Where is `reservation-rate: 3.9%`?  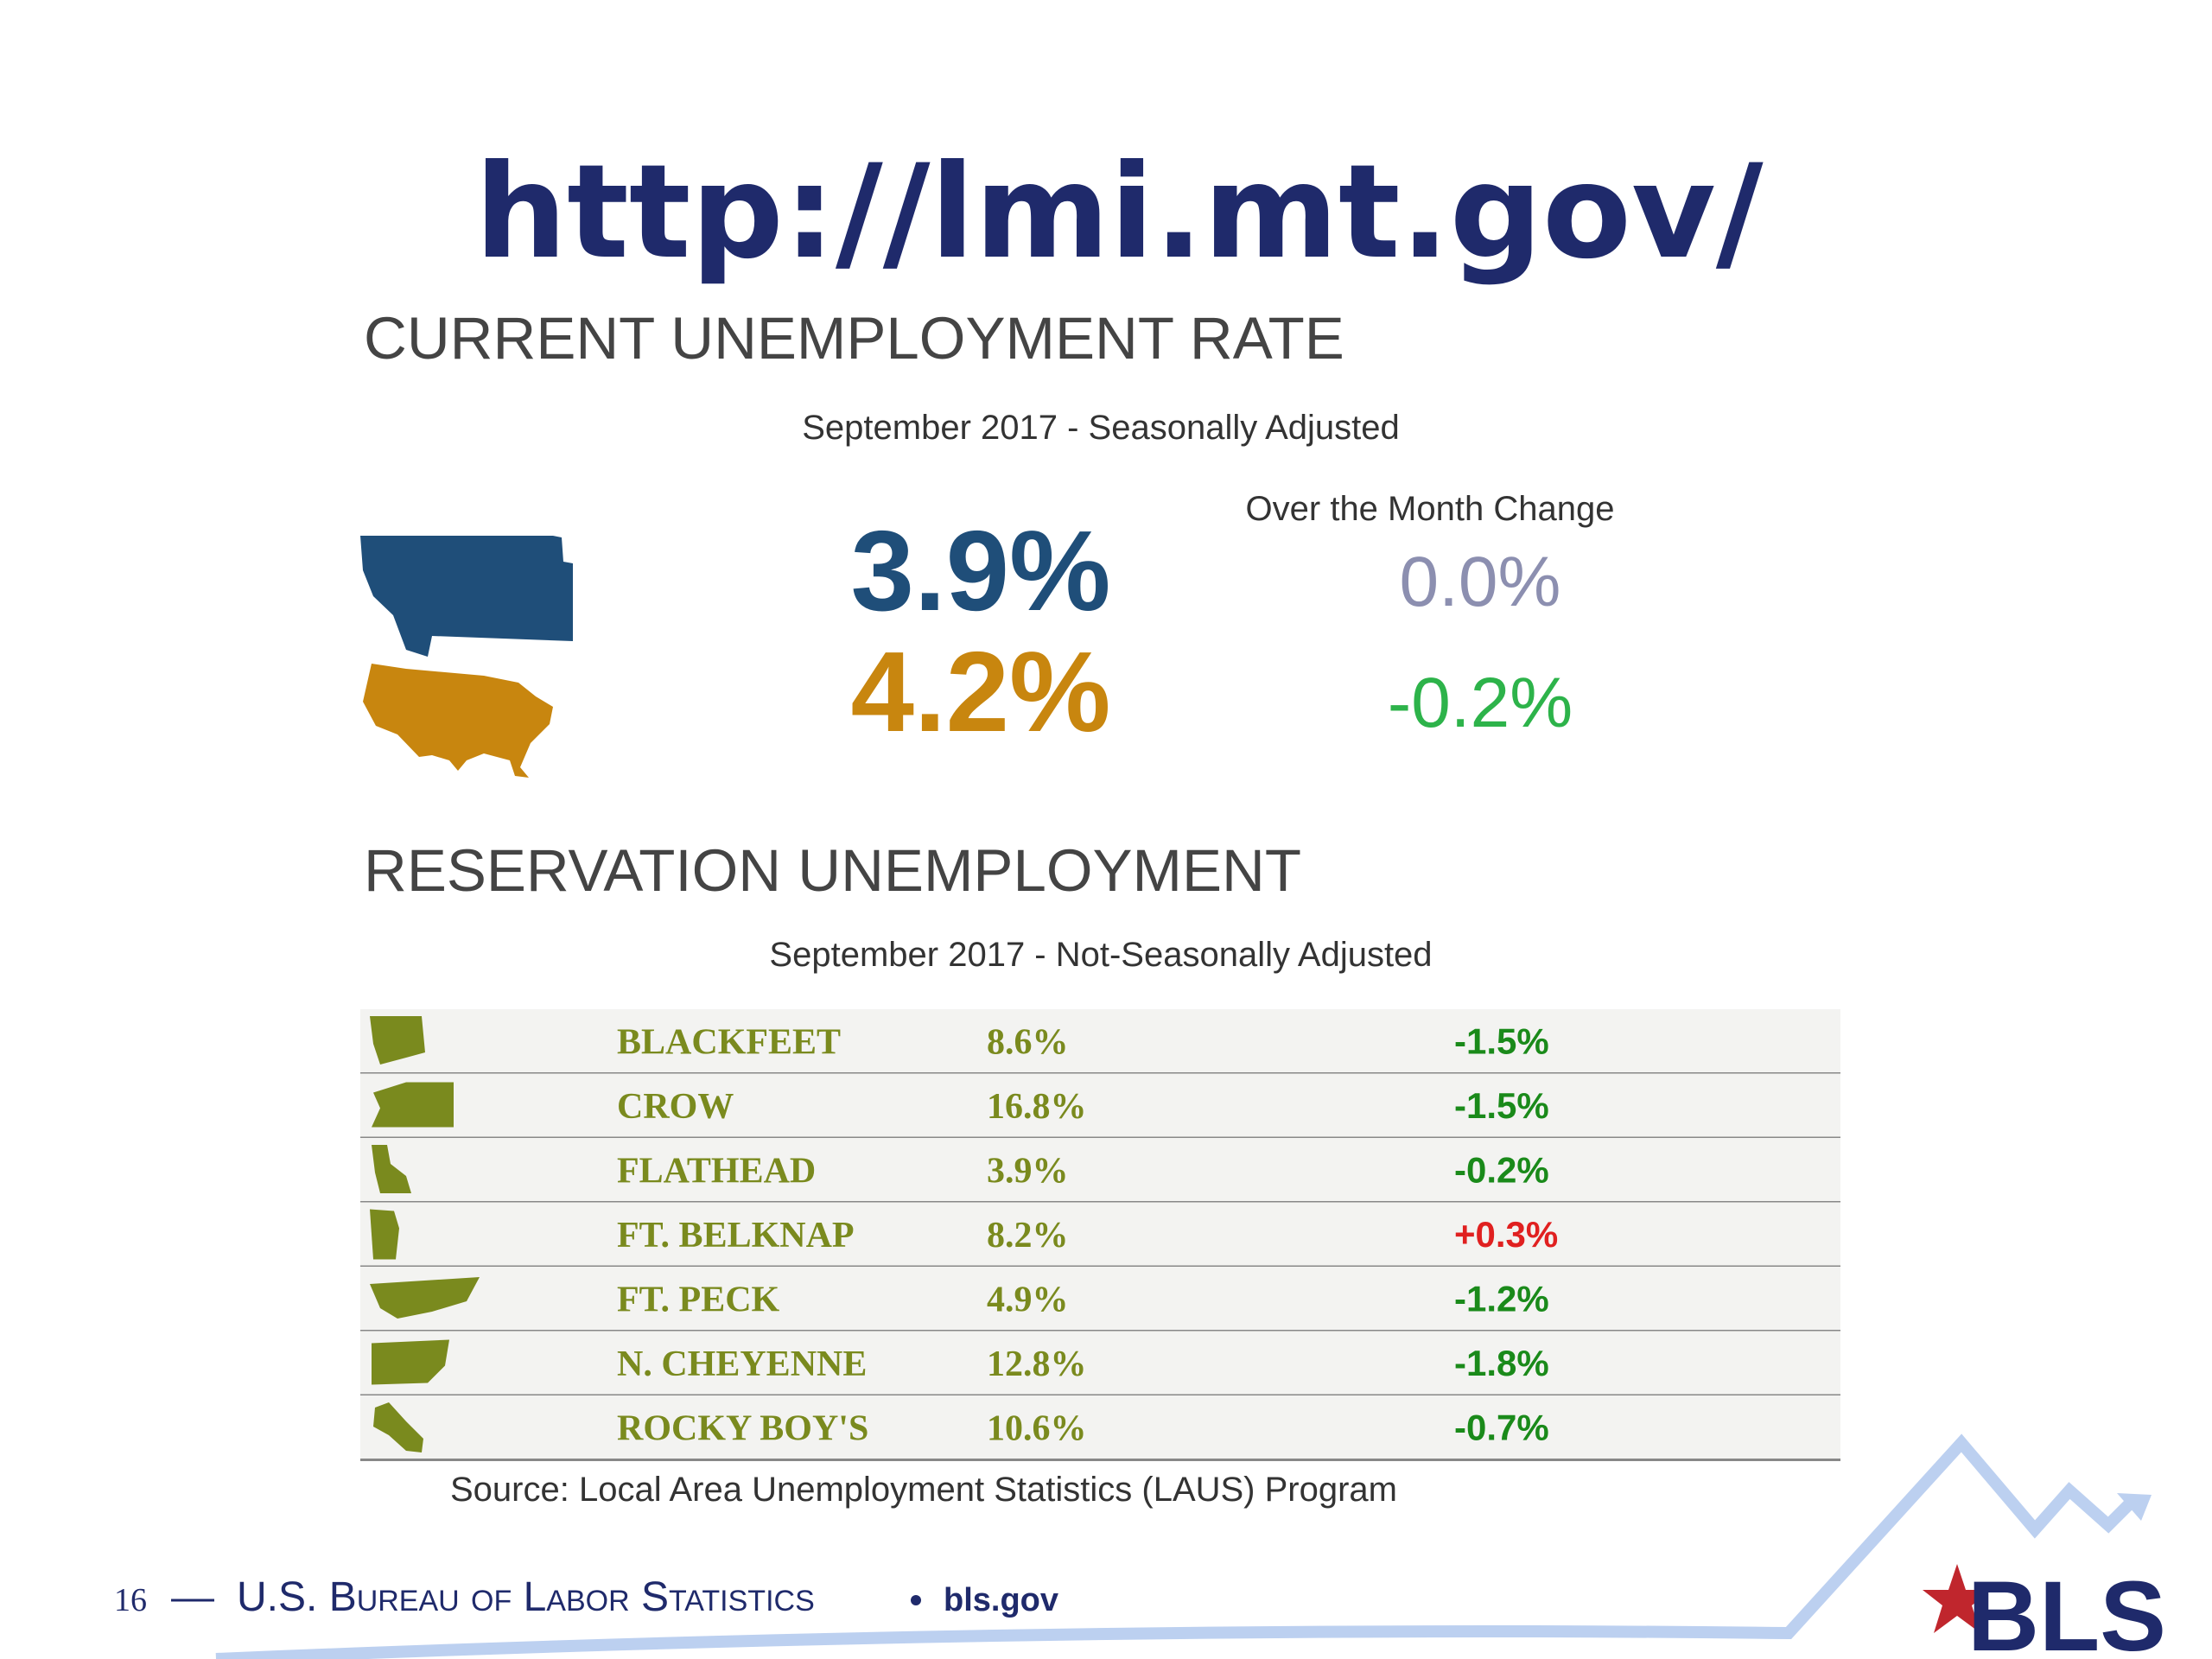 reservation-rate: 3.9% is located at coordinates (1028, 1171).